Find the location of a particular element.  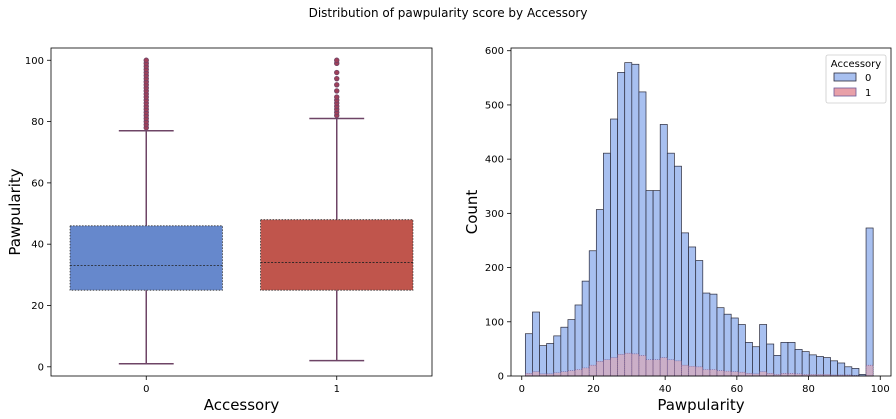

y-tick-label: 200 is located at coordinates (494, 268).